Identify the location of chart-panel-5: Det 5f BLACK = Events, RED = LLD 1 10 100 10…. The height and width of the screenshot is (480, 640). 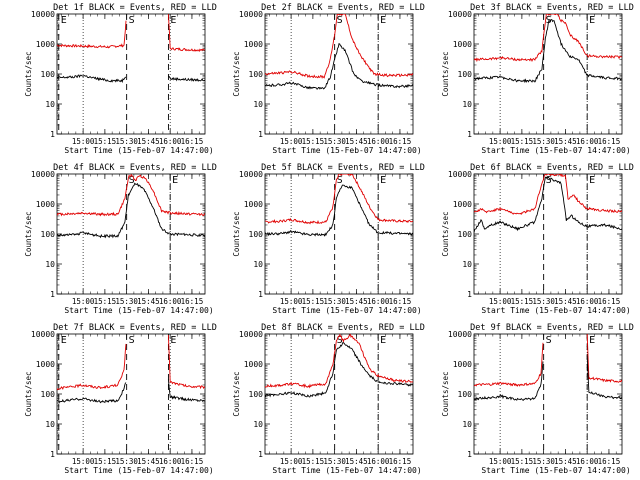
(328, 239).